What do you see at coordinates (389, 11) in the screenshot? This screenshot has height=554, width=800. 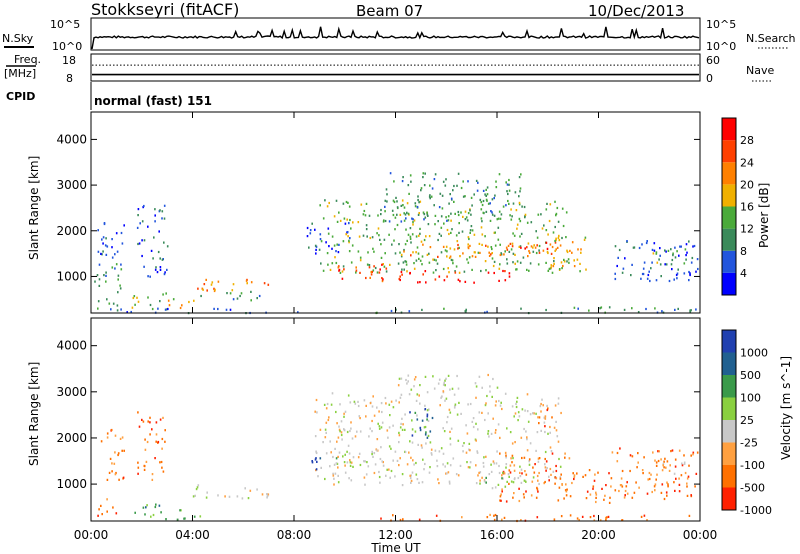 I see `beam-label: Beam 07` at bounding box center [389, 11].